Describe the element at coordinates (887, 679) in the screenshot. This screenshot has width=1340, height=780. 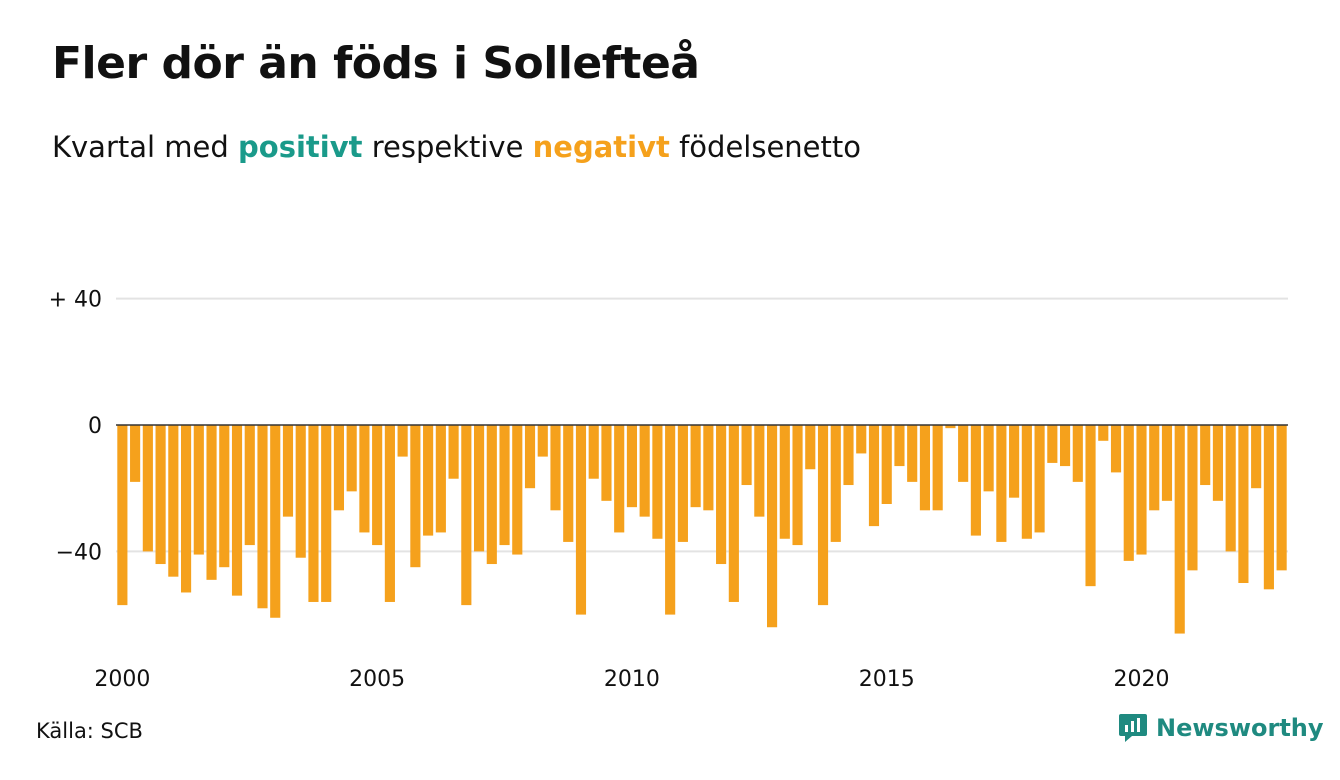
I see `x-tick-label: 2015` at that location.